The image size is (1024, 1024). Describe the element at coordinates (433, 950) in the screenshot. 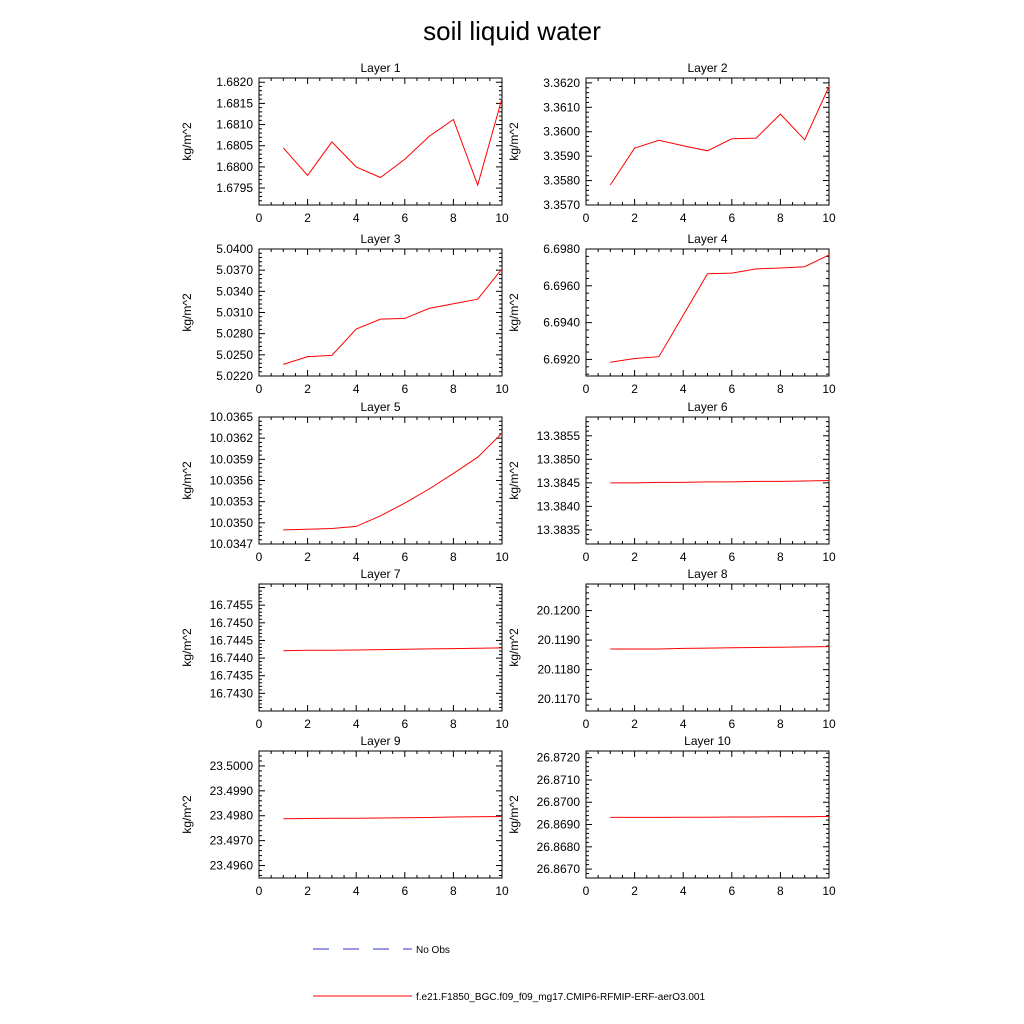

I see `legend-label: No Obs` at that location.